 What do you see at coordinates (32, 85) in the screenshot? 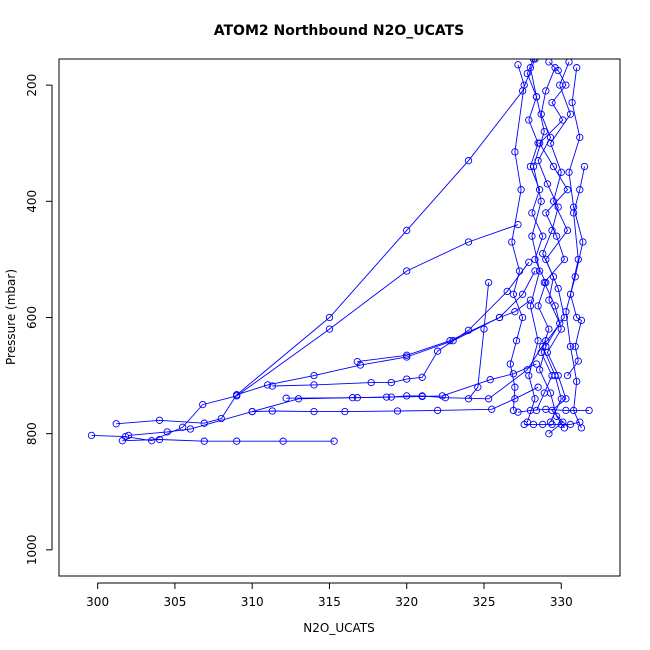
I see `y-tick-label: 200` at bounding box center [32, 85].